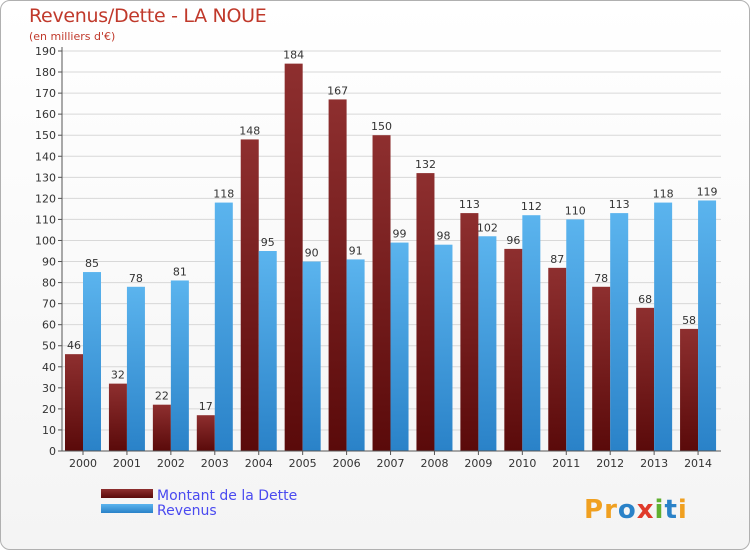  Describe the element at coordinates (127, 493) in the screenshot. I see `legend-swatch-dette` at that location.